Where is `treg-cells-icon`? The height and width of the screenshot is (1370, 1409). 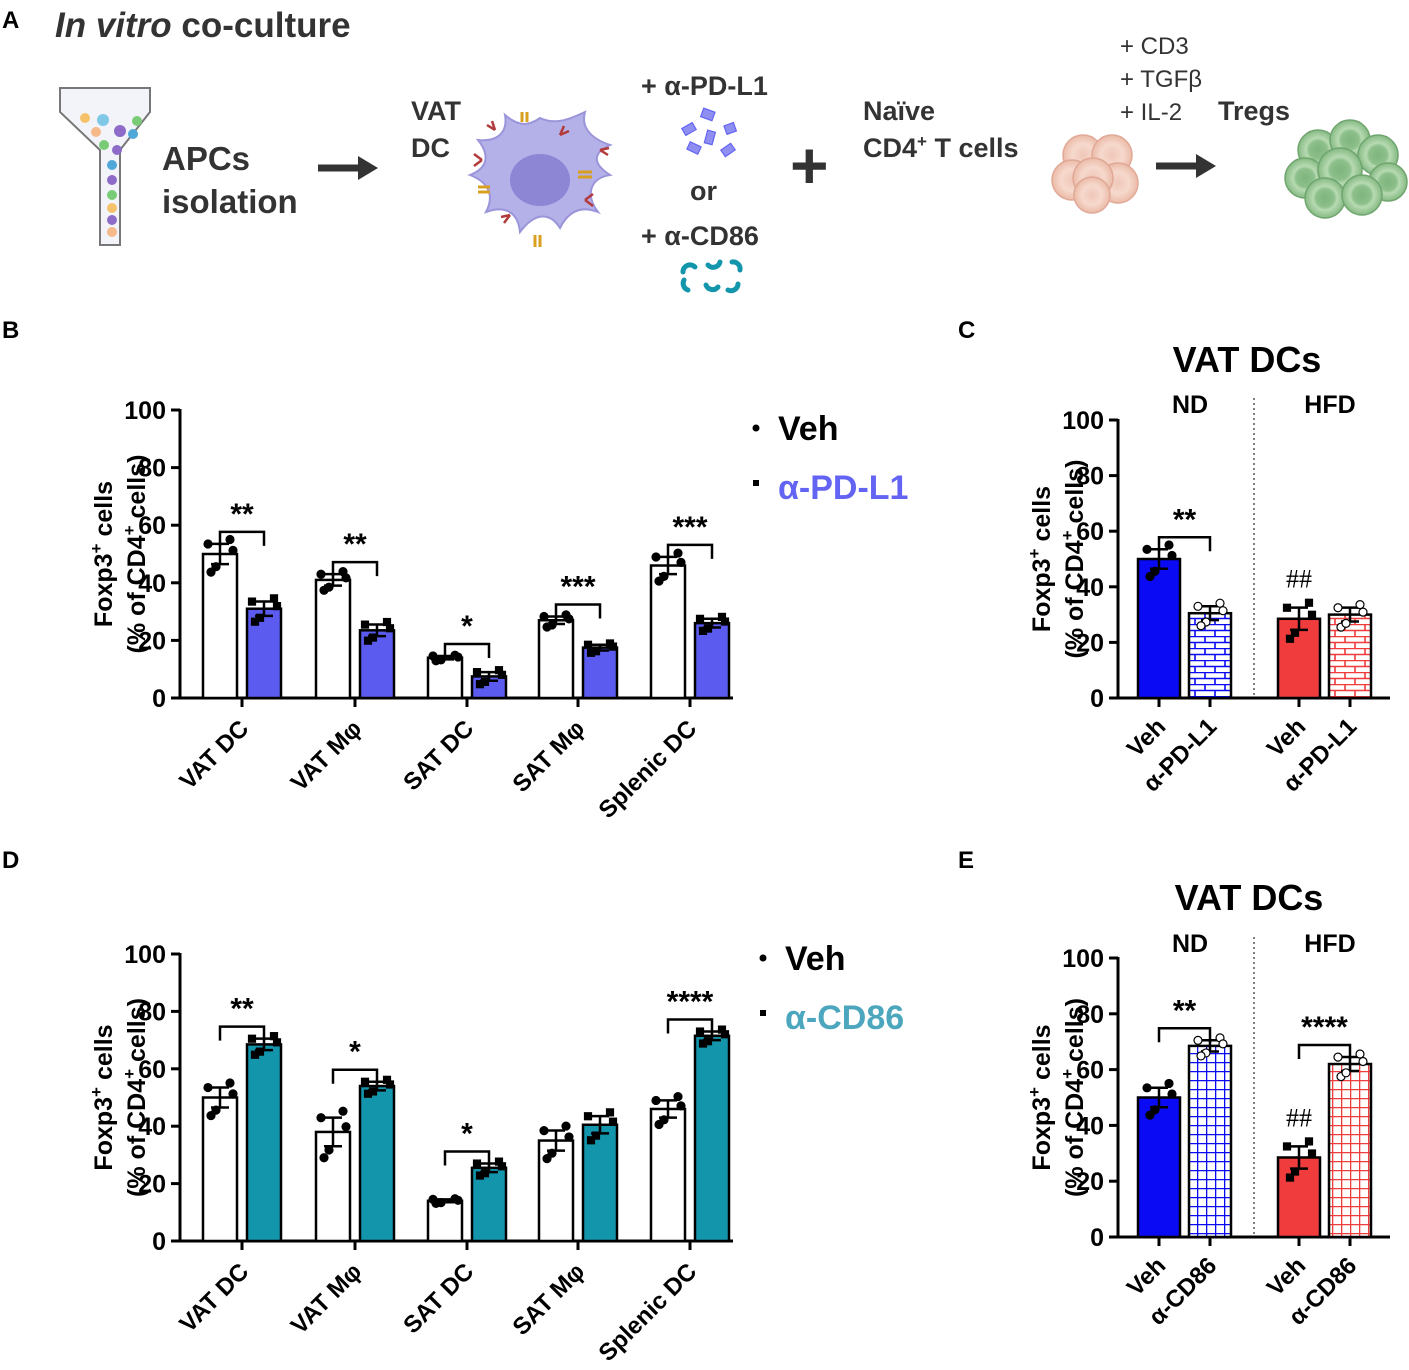 treg-cells-icon is located at coordinates (1346, 169).